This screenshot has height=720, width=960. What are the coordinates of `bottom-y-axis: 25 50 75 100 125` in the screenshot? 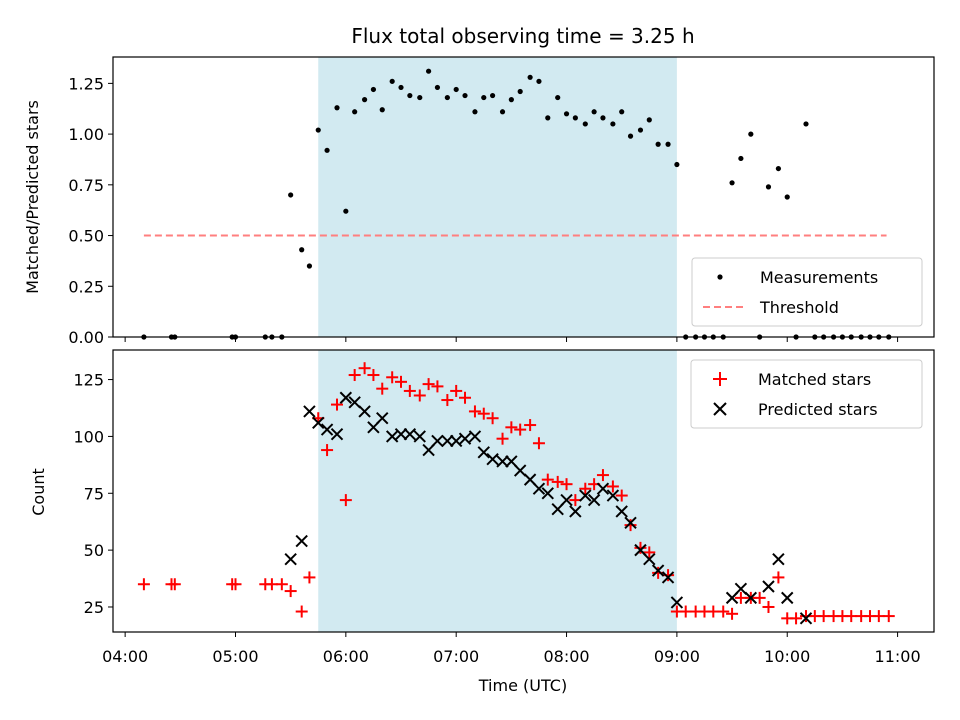 It's located at (93, 494).